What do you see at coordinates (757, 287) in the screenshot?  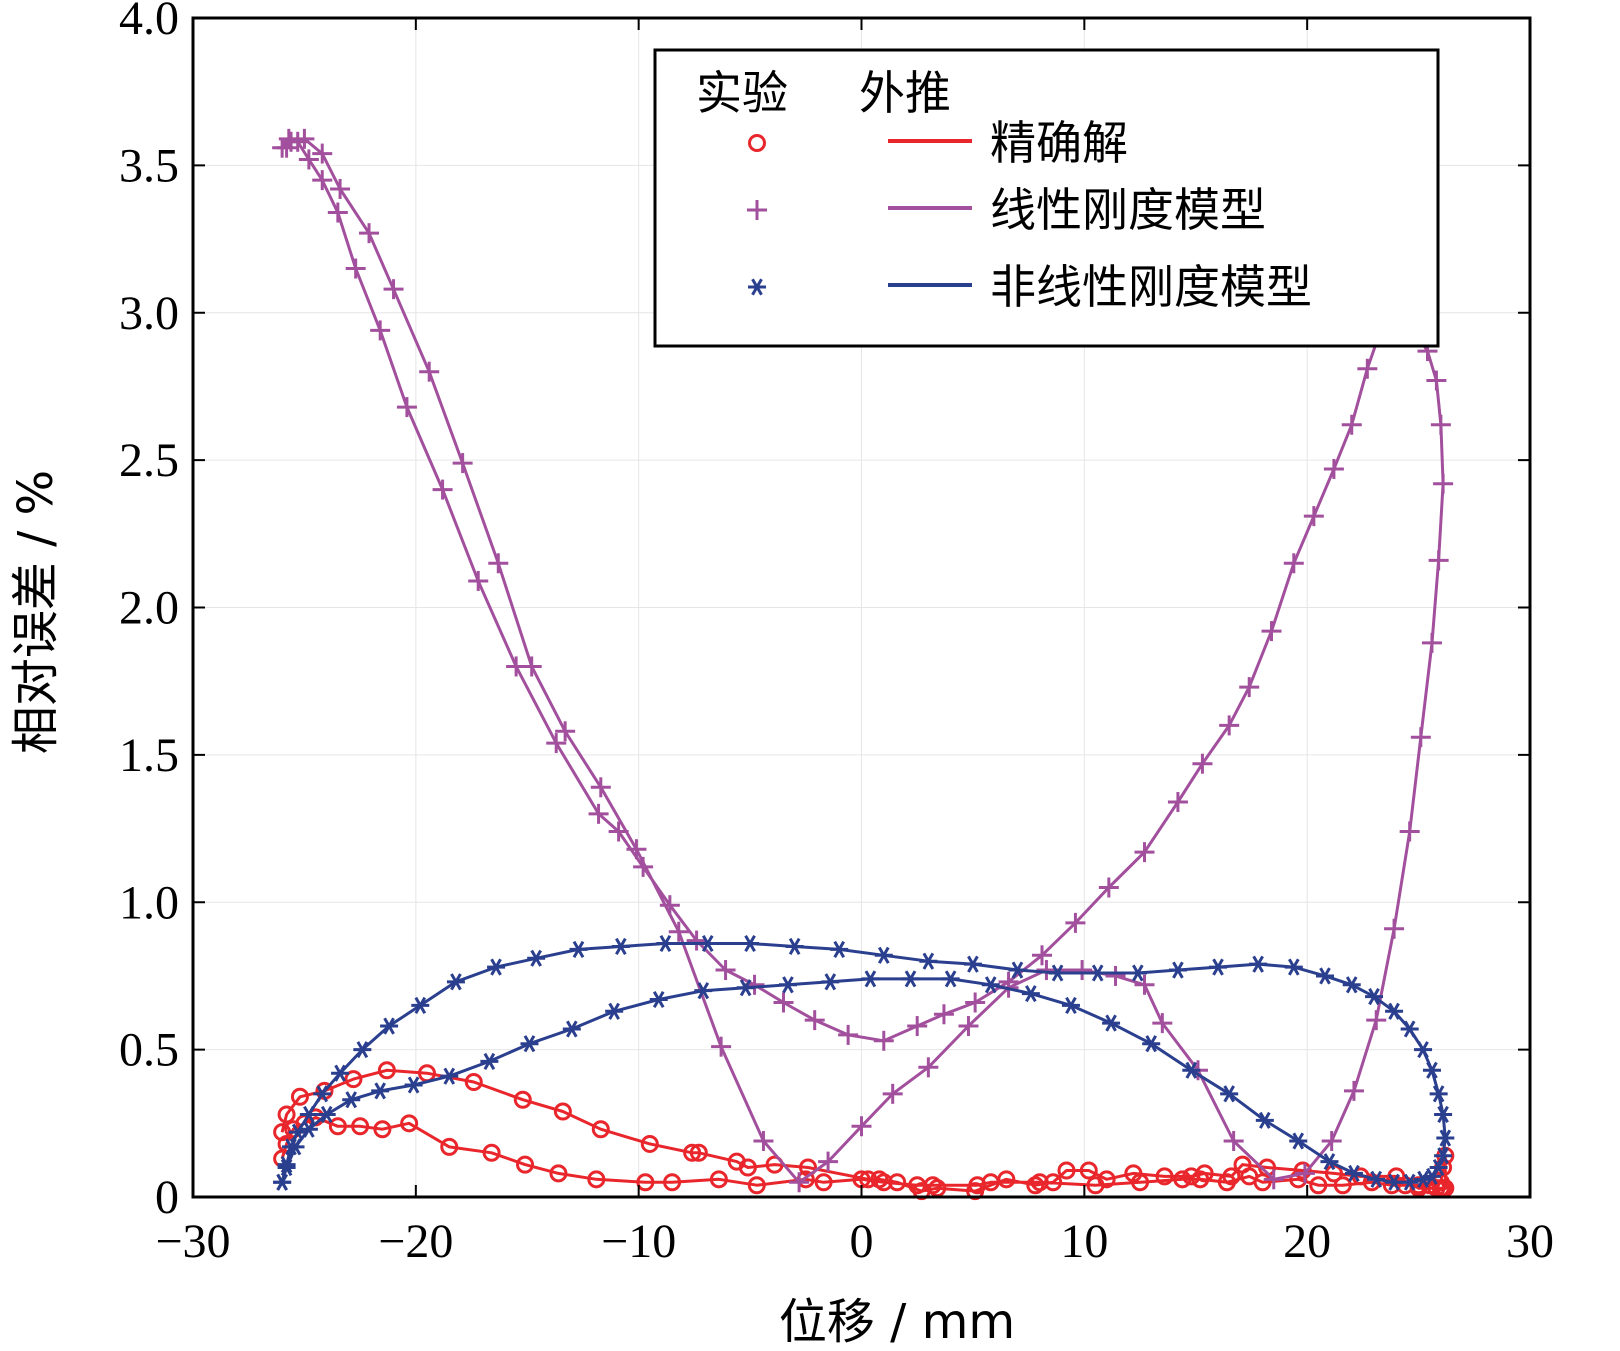 I see `legend-marker-arm` at bounding box center [757, 287].